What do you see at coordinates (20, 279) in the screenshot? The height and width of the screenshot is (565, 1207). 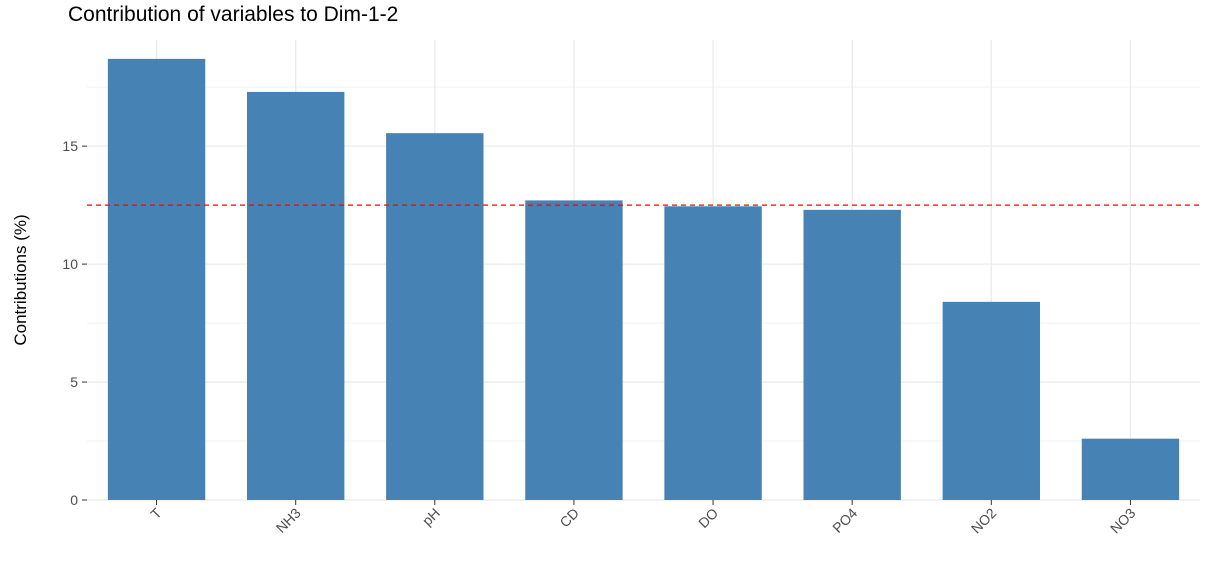 I see `y-axis-label: Contributions (%)` at bounding box center [20, 279].